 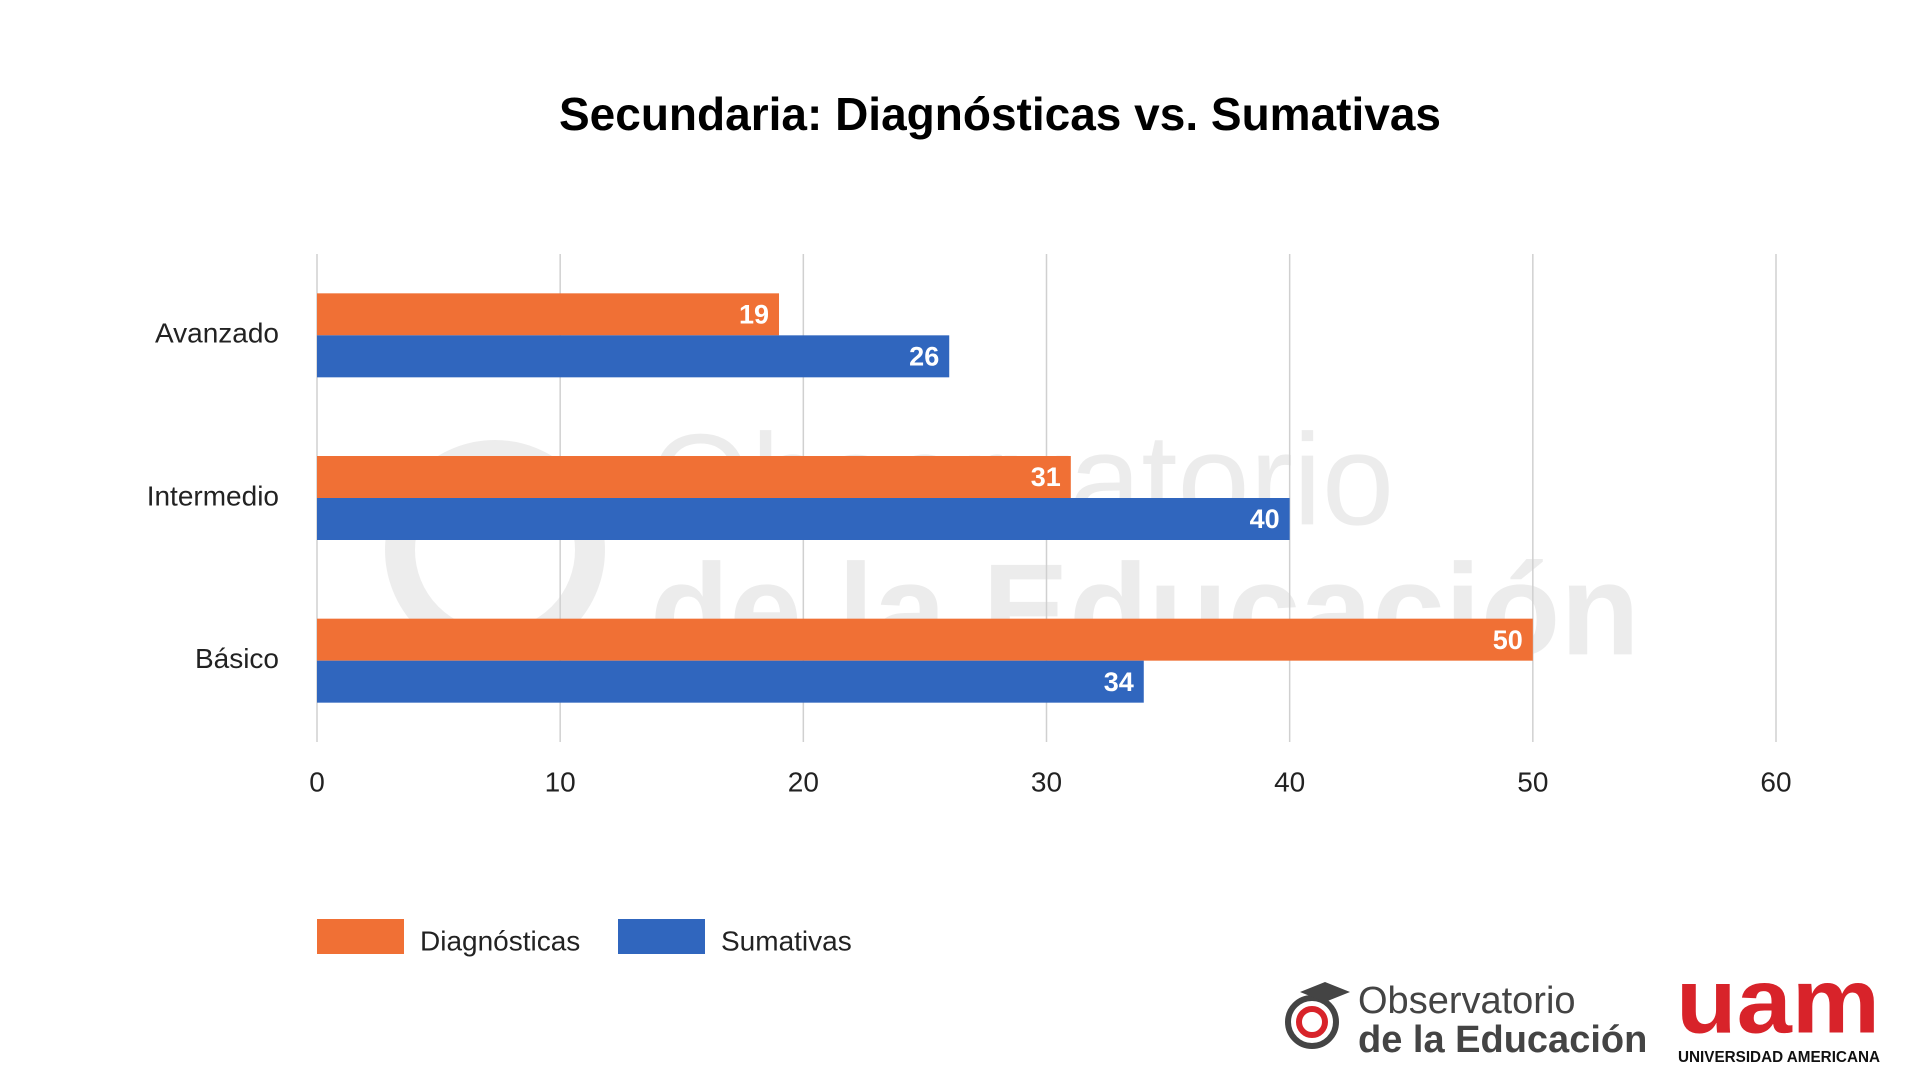 I want to click on x-tick-label: 40, so click(x=1289, y=781).